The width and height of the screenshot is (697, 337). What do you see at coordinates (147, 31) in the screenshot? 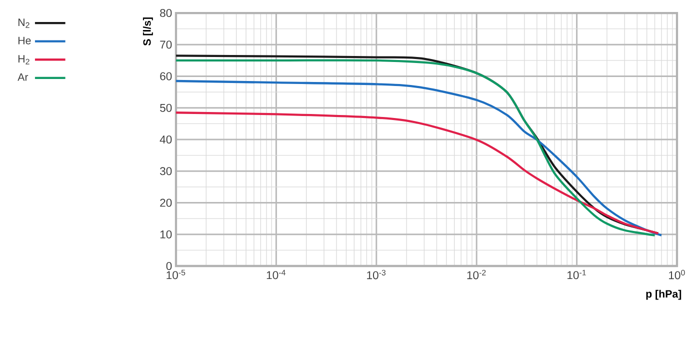
I see `y-axis-title: S [l/s]` at bounding box center [147, 31].